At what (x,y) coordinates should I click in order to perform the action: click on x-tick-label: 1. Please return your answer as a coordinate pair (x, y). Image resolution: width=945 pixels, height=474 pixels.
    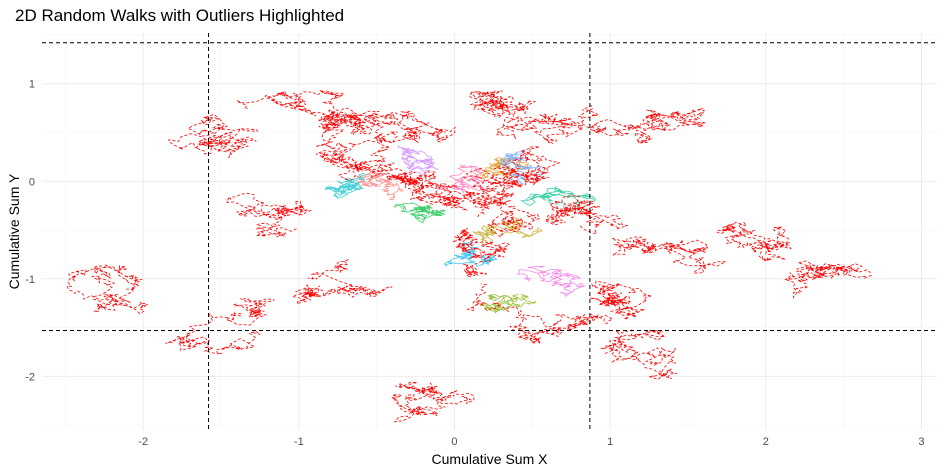
    Looking at the image, I should click on (610, 442).